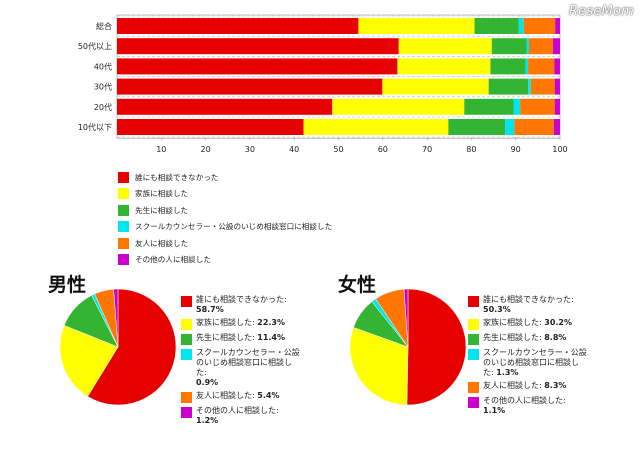 The width and height of the screenshot is (640, 475). Describe the element at coordinates (516, 149) in the screenshot. I see `x-tick-label: 90` at that location.